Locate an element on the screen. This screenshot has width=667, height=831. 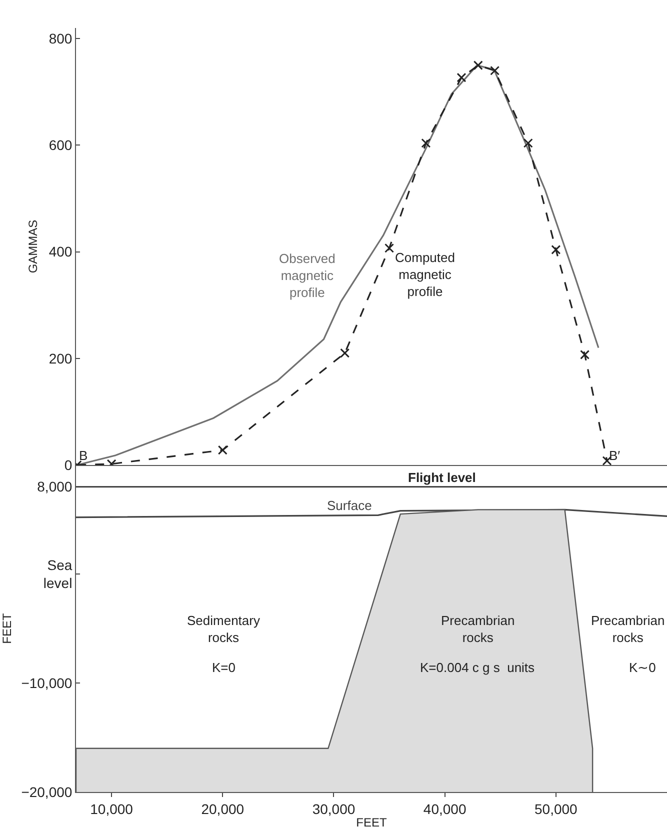
annotation: K=0 is located at coordinates (224, 667).